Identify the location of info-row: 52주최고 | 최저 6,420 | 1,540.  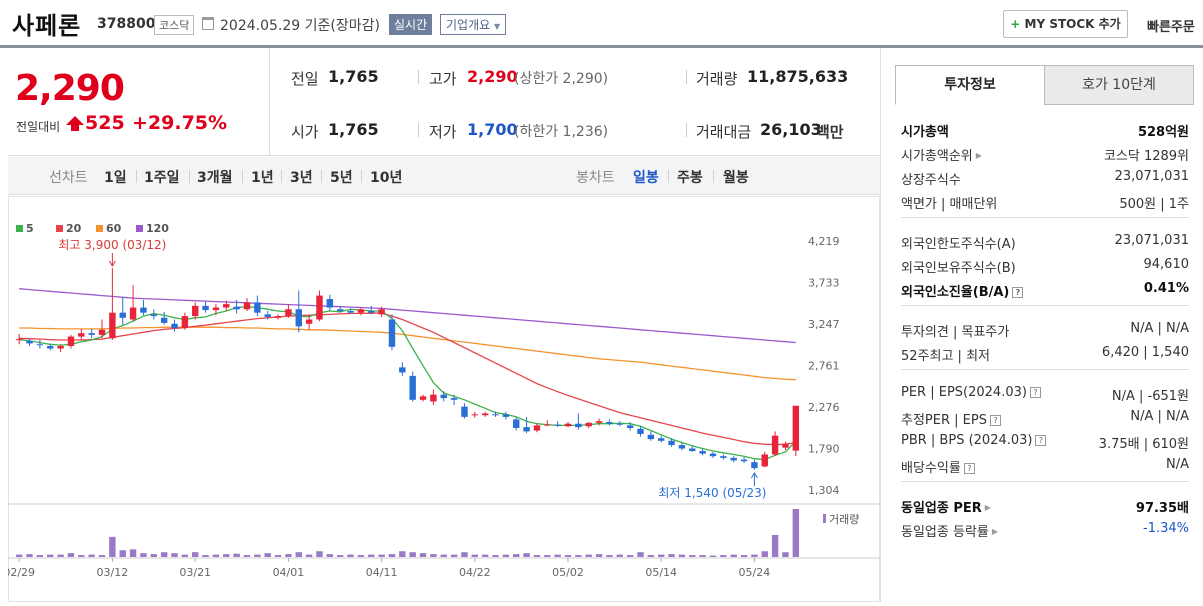
(1045, 353).